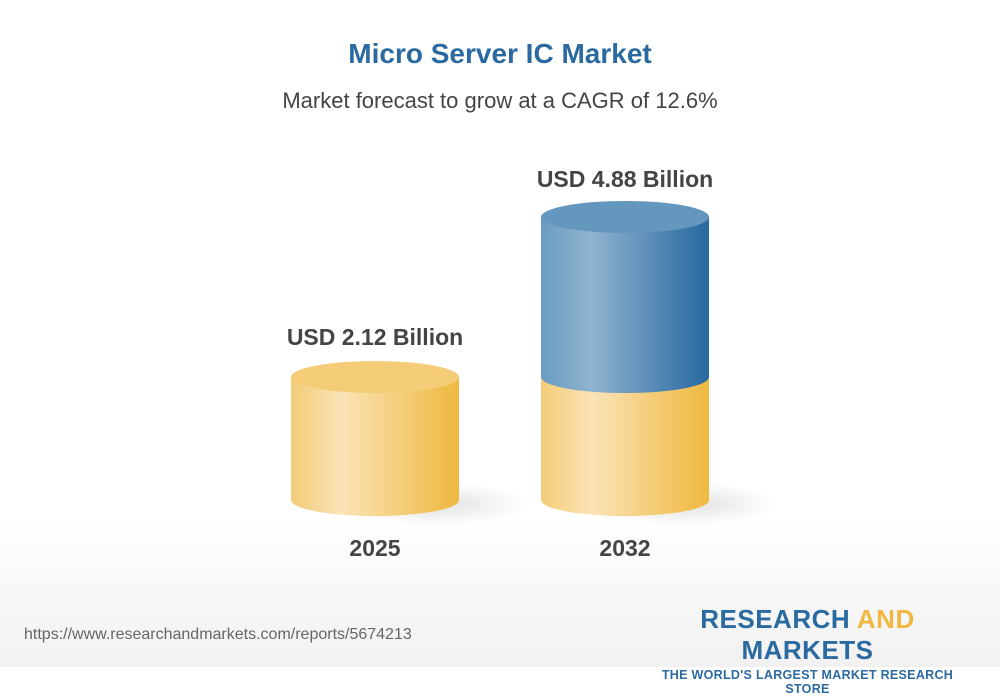  I want to click on category-label-2032: 2032, so click(624, 548).